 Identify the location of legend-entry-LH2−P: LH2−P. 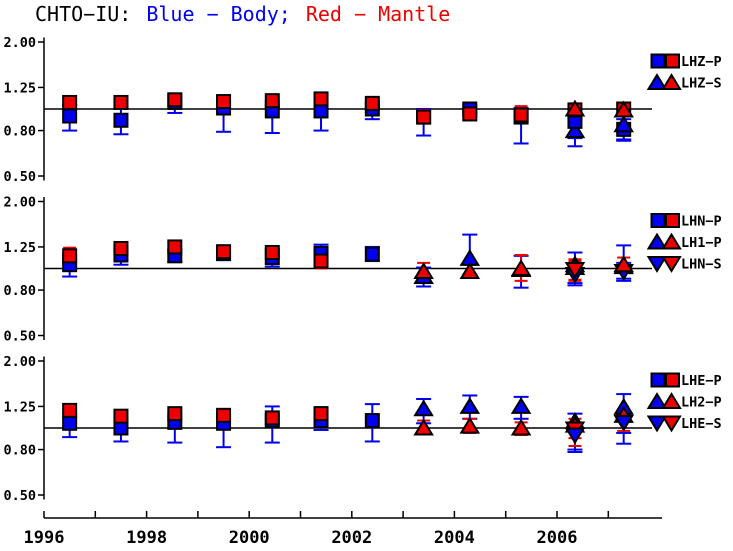
(684, 401).